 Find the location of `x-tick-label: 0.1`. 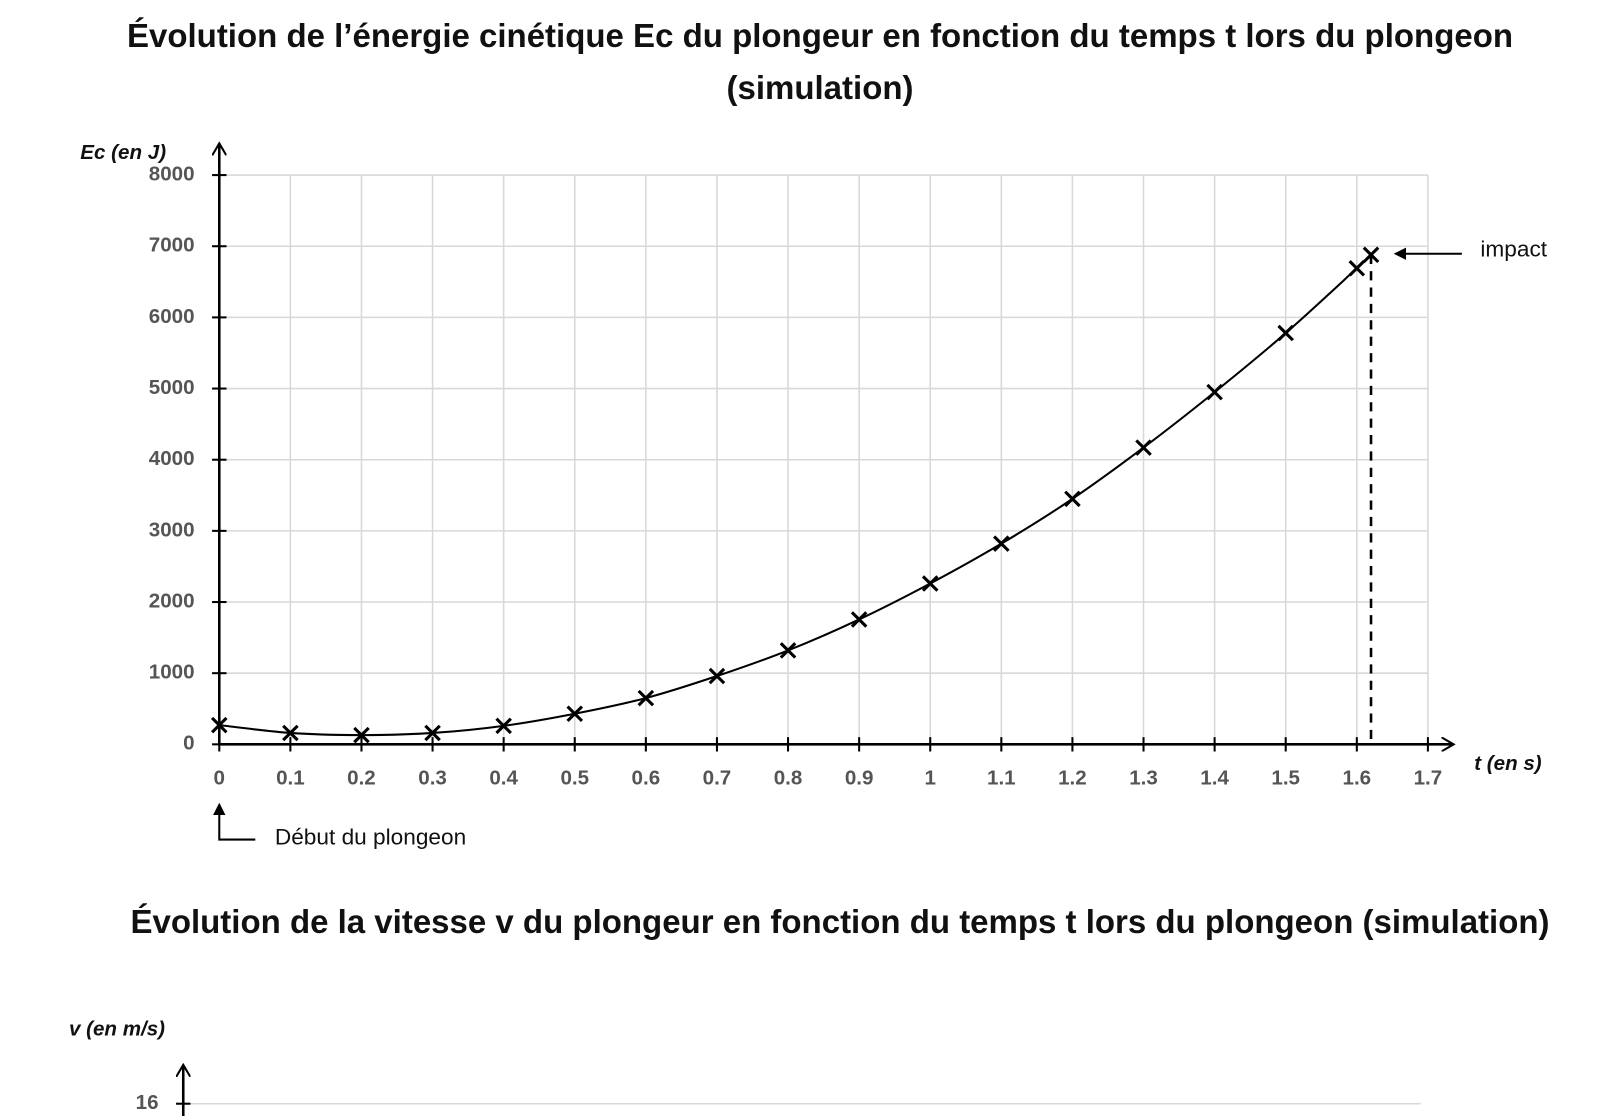

x-tick-label: 0.1 is located at coordinates (290, 778).